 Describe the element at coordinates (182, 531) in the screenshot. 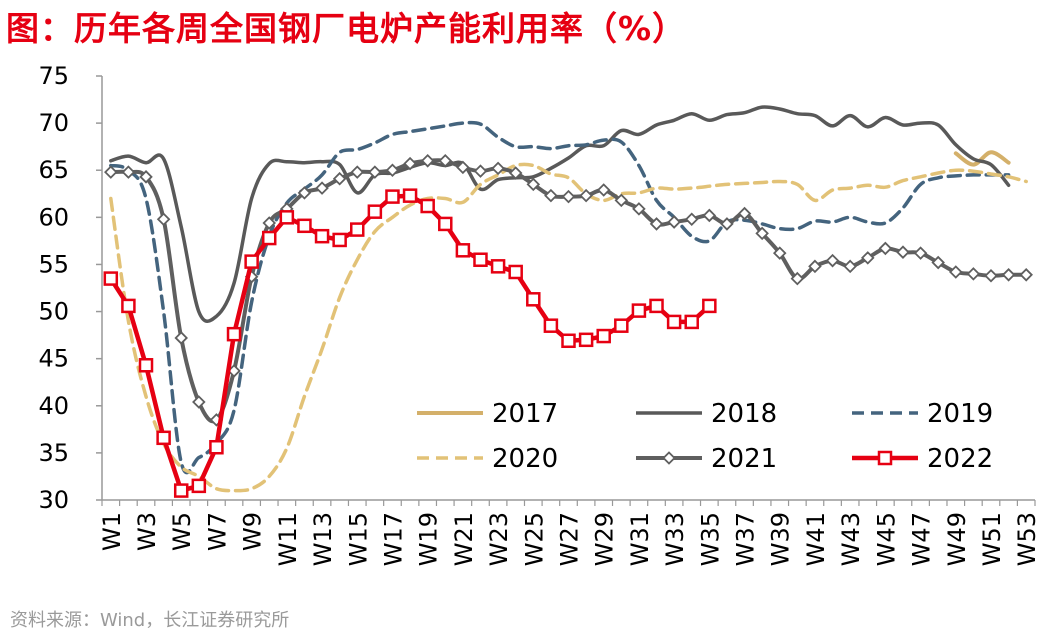

I see `x-tick-label: W5` at that location.